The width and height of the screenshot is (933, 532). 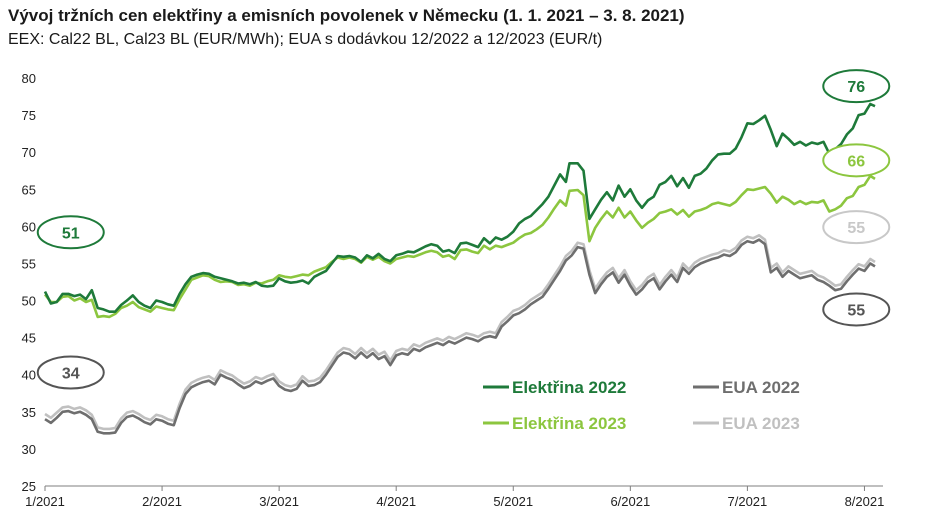 What do you see at coordinates (29, 412) in the screenshot?
I see `y-tick-label: 35` at bounding box center [29, 412].